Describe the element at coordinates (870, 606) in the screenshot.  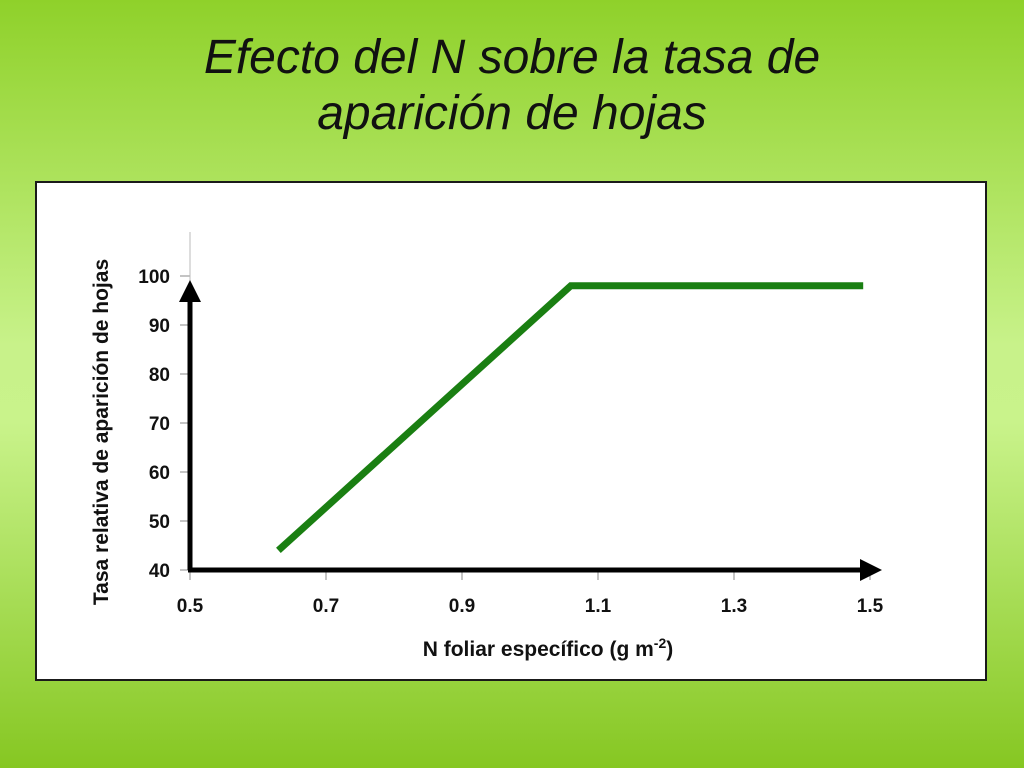
I see `x-tick-label: 1.5` at that location.